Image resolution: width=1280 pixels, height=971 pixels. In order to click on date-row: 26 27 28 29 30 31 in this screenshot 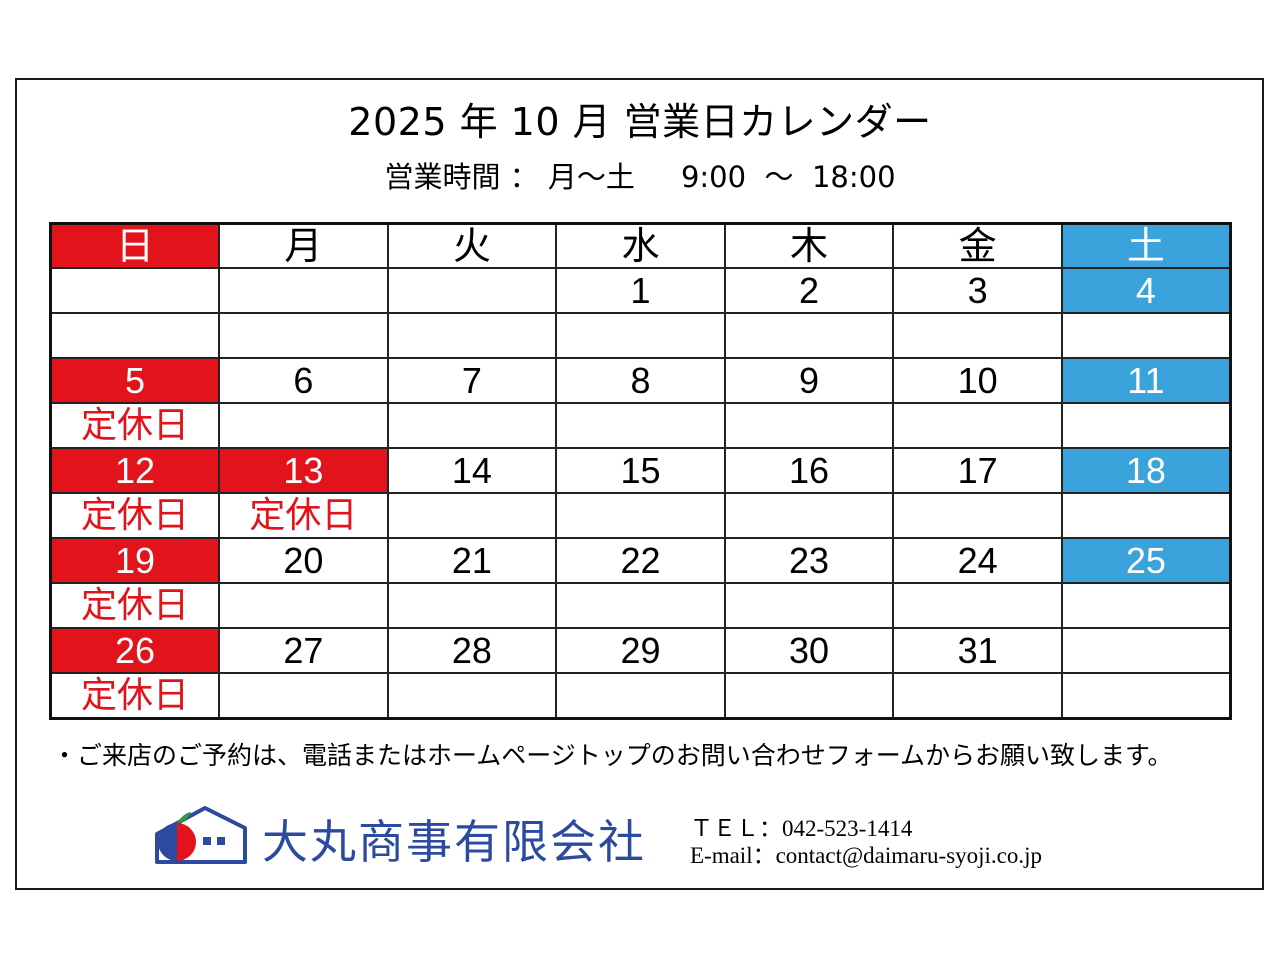, I will do `click(640, 650)`.